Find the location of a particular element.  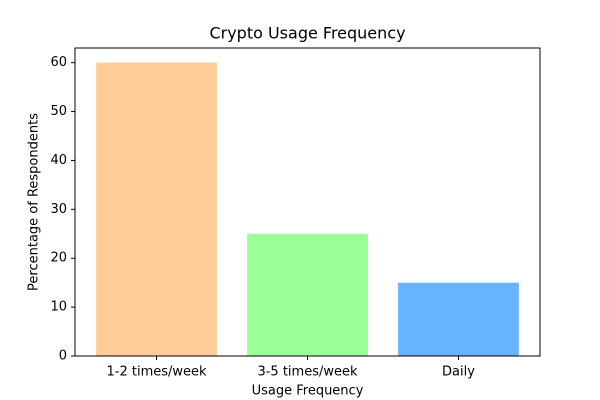

y-axis-label: Percentage of Respondents is located at coordinates (34, 202).